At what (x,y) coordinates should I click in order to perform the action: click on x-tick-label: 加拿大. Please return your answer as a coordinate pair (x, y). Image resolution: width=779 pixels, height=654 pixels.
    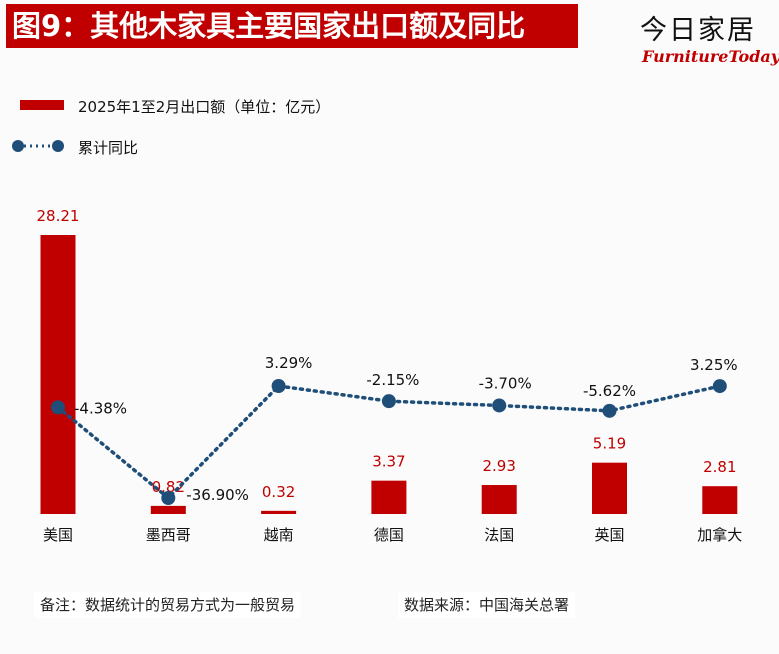
    Looking at the image, I should click on (719, 535).